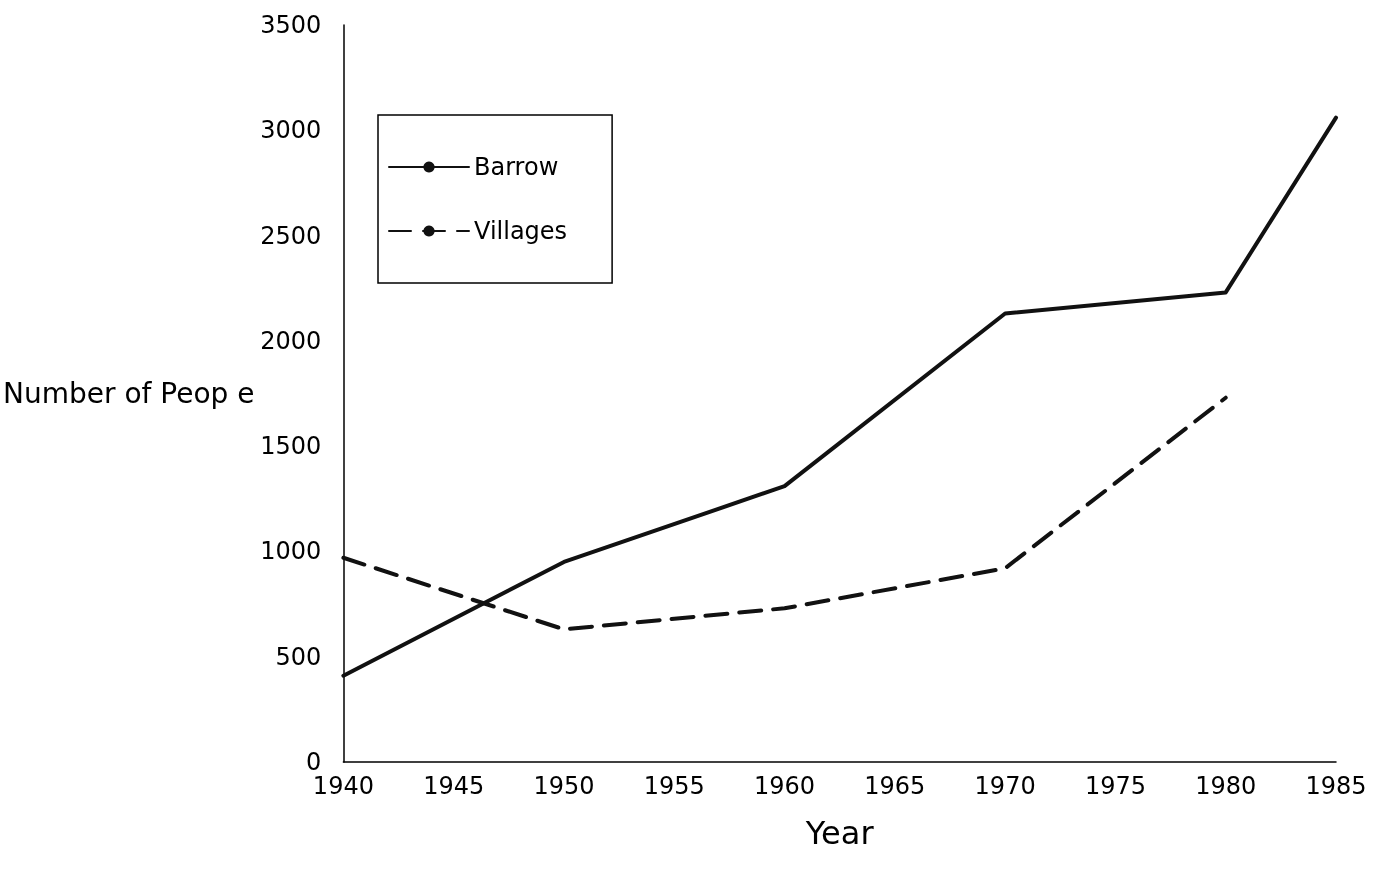 Image resolution: width=1386 pixels, height=870 pixels. I want to click on x-axis-title: Year, so click(839, 833).